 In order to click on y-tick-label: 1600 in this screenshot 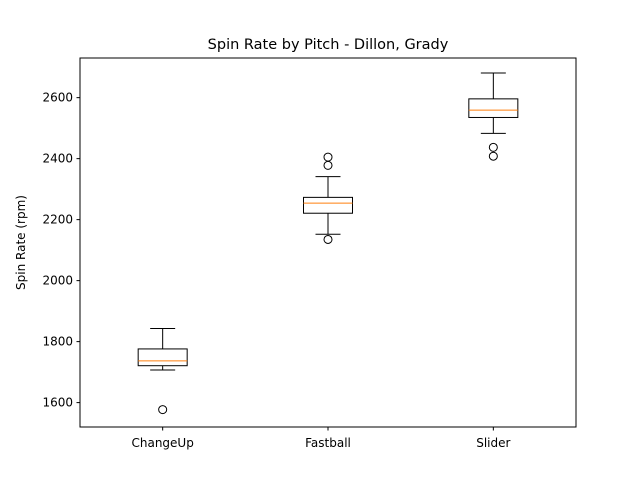, I will do `click(57, 403)`.